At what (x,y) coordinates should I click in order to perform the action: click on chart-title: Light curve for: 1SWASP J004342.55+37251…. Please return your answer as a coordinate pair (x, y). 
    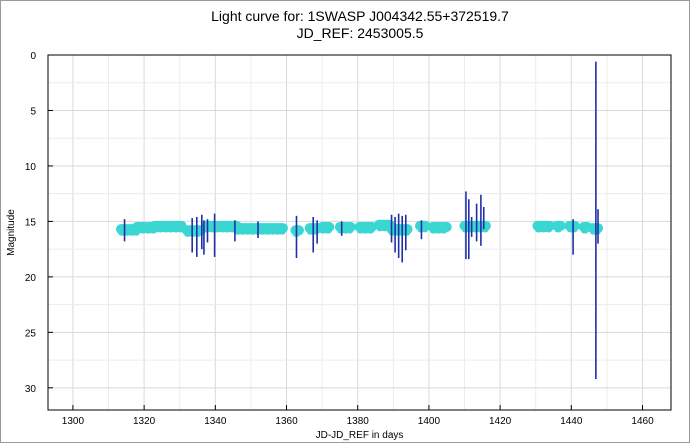
    Looking at the image, I should click on (360, 16).